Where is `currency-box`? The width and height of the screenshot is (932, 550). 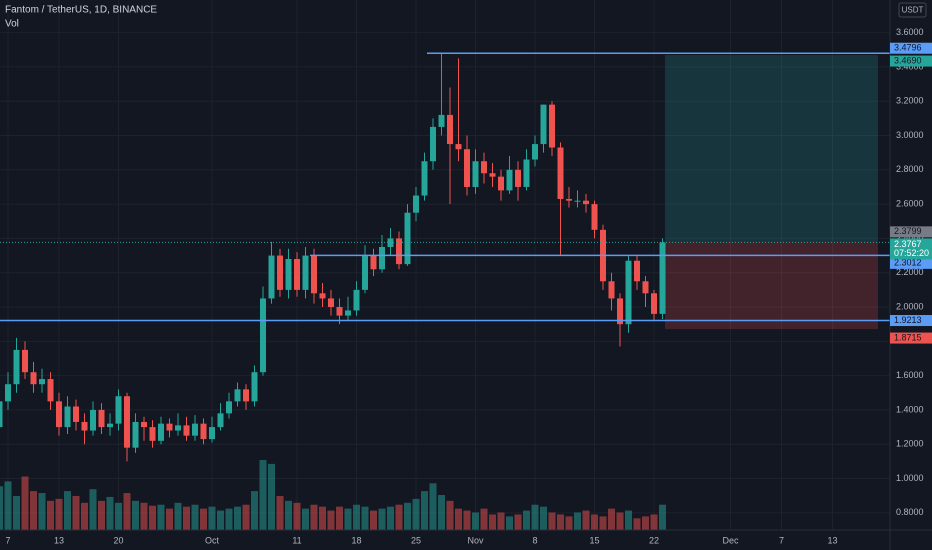 currency-box is located at coordinates (912, 10).